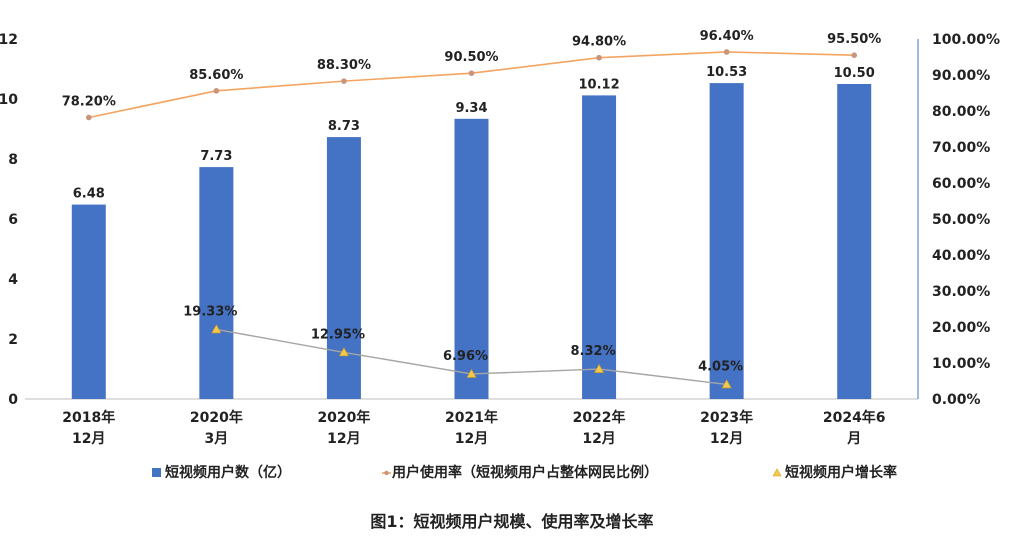  Describe the element at coordinates (720, 366) in the screenshot. I see `growth-rate-label: 4.05%` at that location.